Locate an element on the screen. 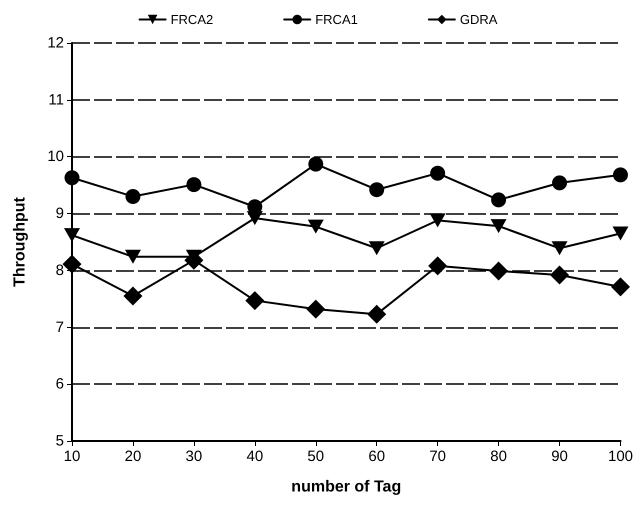 Image resolution: width=636 pixels, height=507 pixels. y-axis-title: Throughput is located at coordinates (20, 241).